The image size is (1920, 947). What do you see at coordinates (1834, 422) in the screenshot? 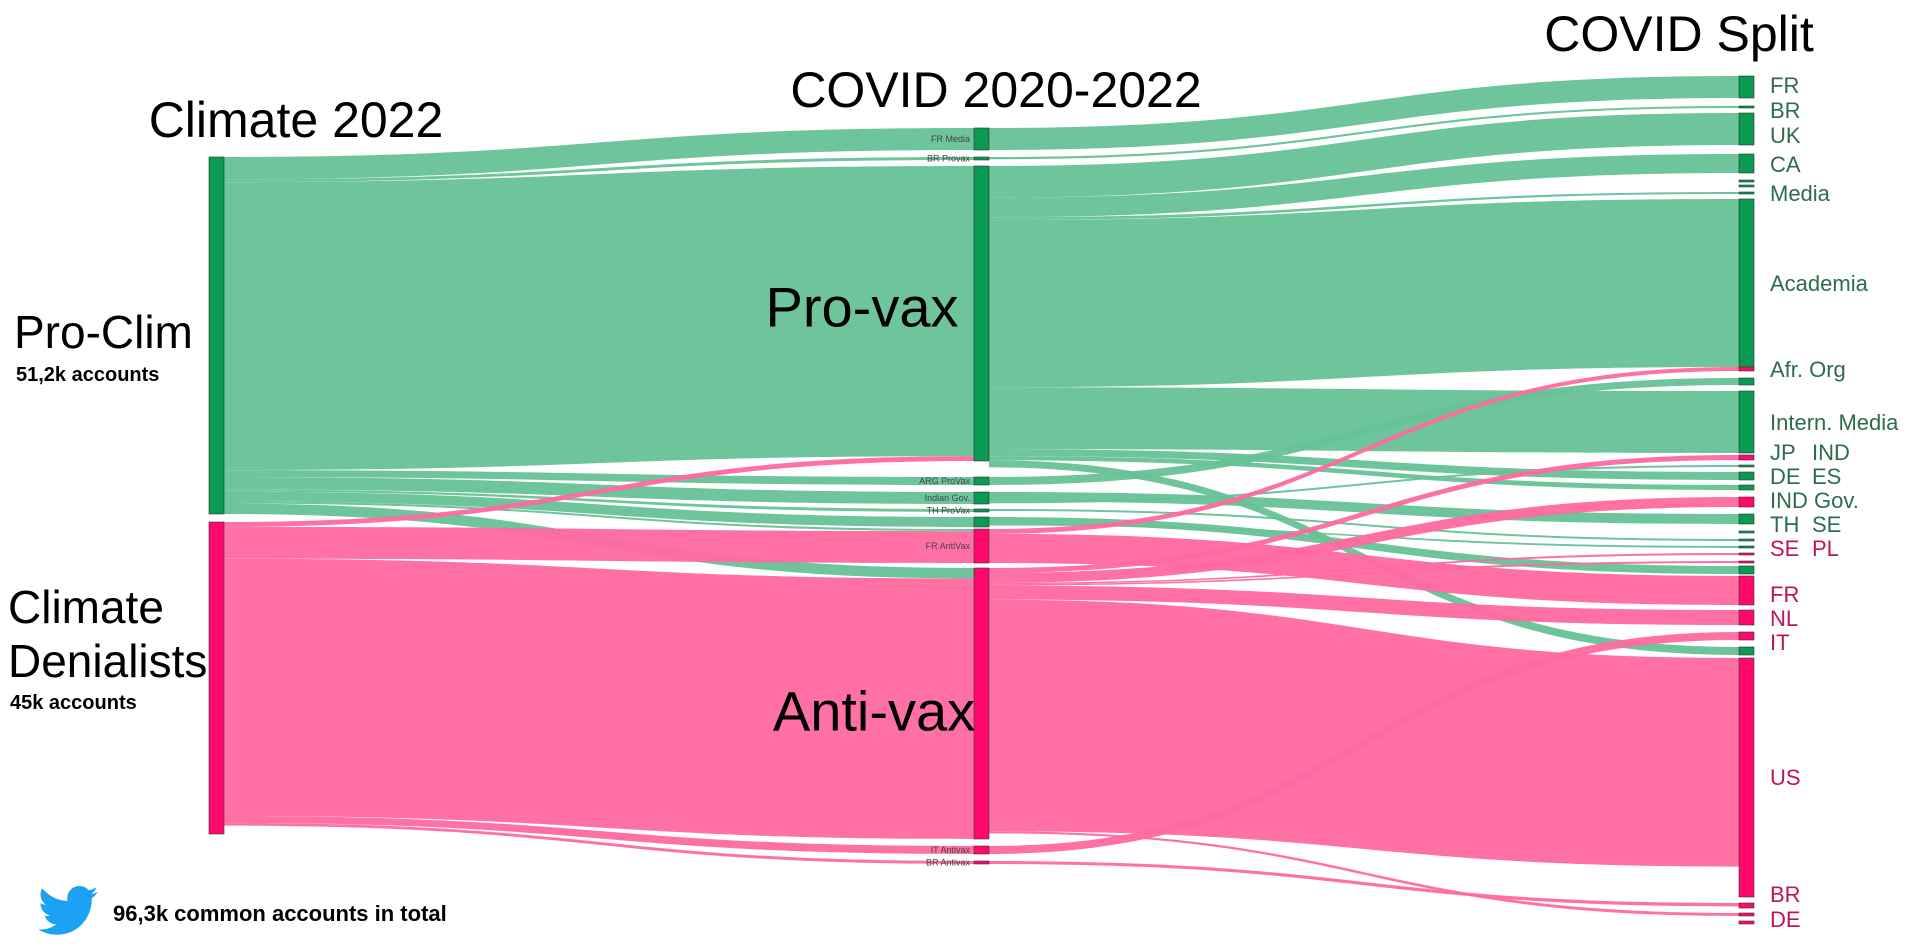
I see `node-label-r_intm: Intern. Media` at bounding box center [1834, 422].